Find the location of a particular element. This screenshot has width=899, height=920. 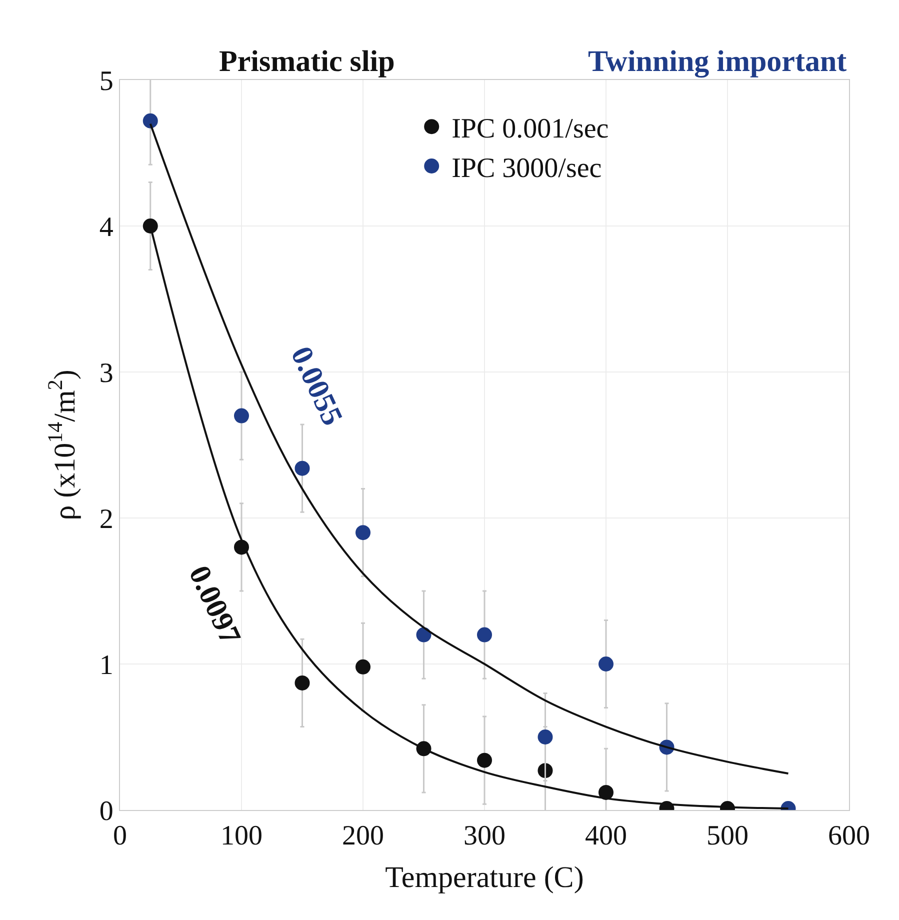

y-tick-label: 1 is located at coordinates (106, 665).